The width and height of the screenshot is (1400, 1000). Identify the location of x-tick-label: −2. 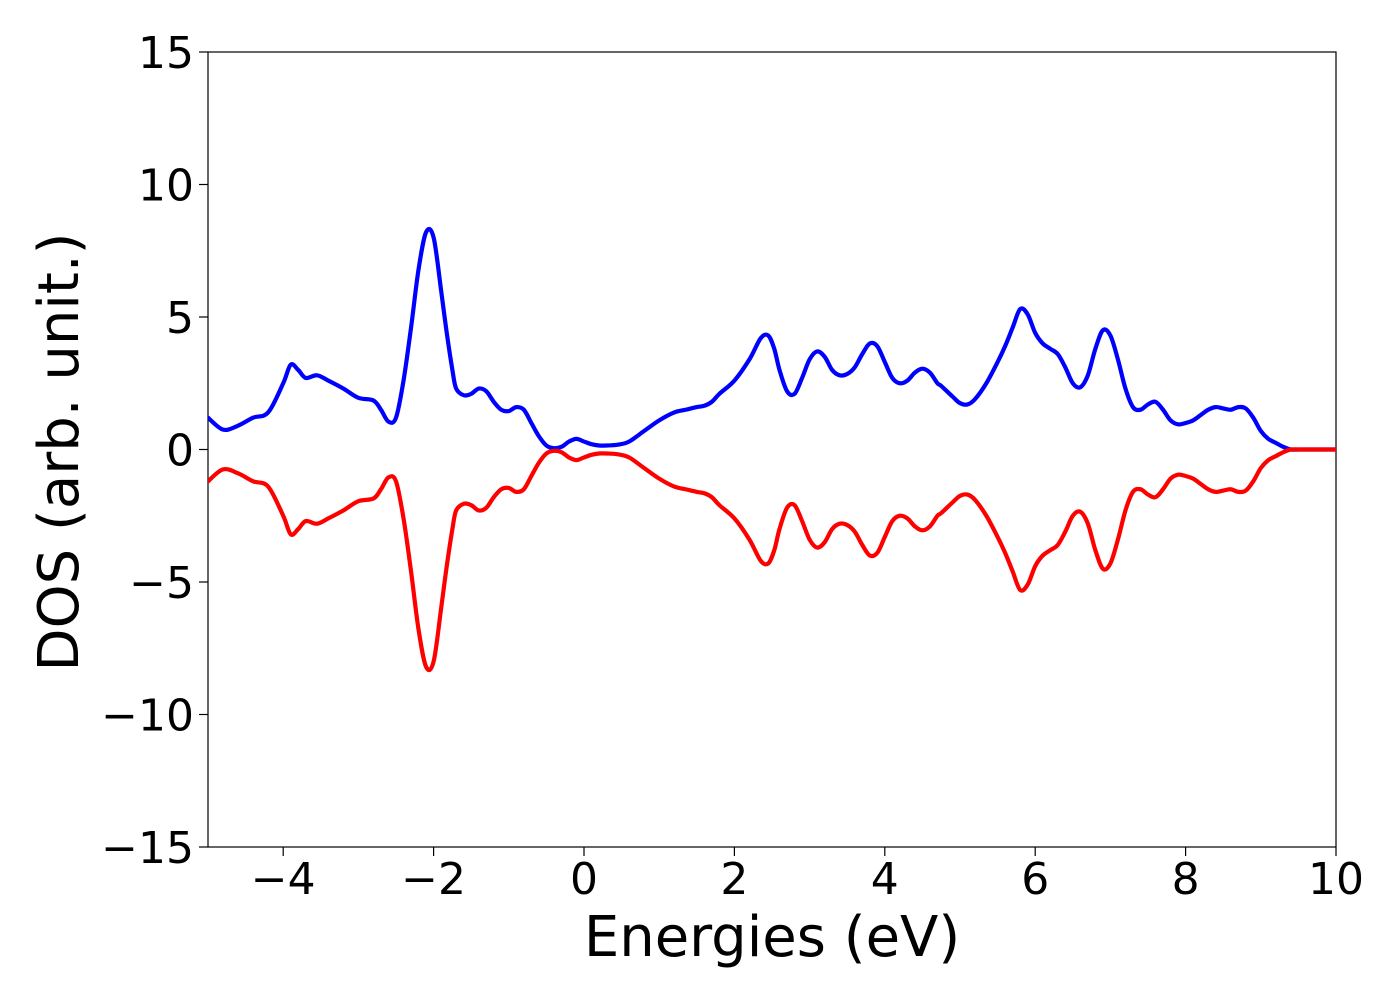
(433, 879).